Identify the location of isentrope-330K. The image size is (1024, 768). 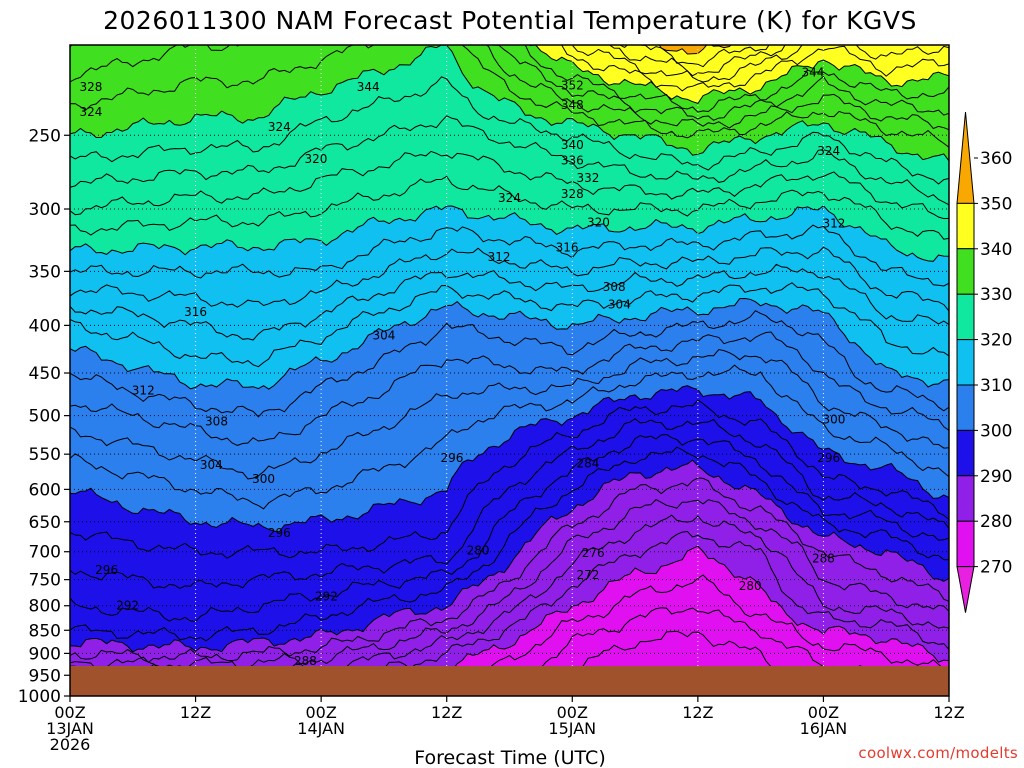
(509, 103).